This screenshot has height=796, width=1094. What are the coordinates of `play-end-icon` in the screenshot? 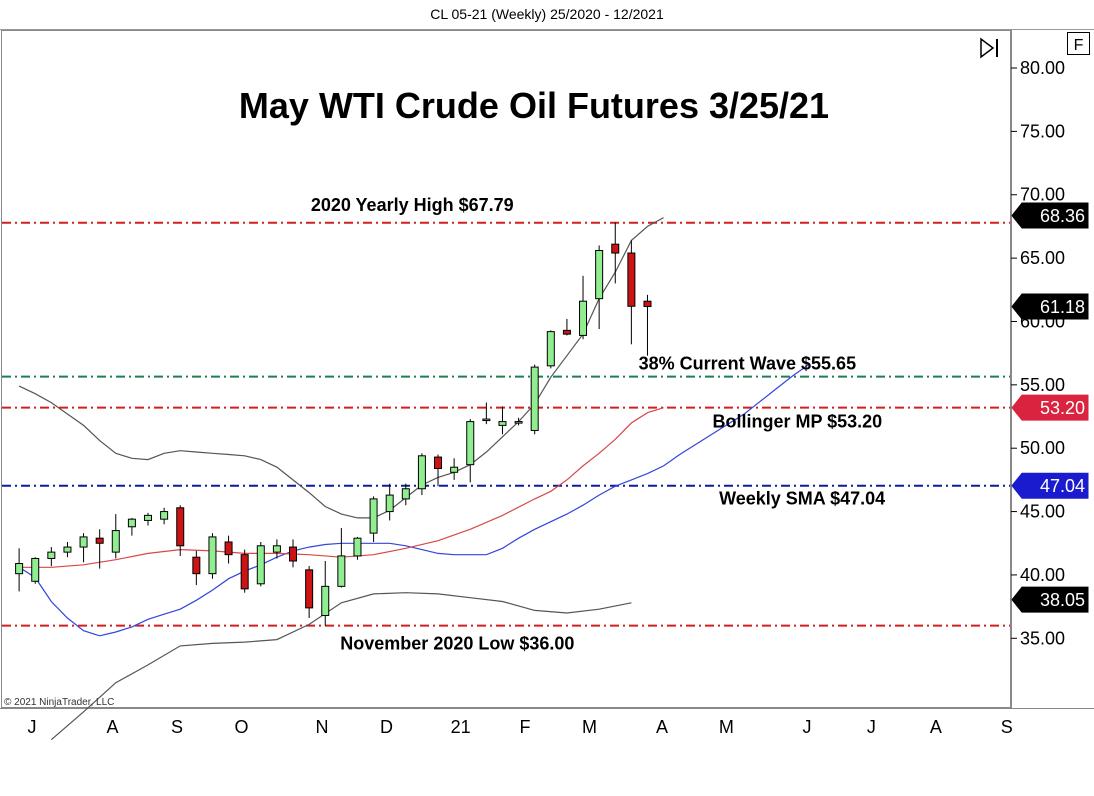 It's located at (989, 48).